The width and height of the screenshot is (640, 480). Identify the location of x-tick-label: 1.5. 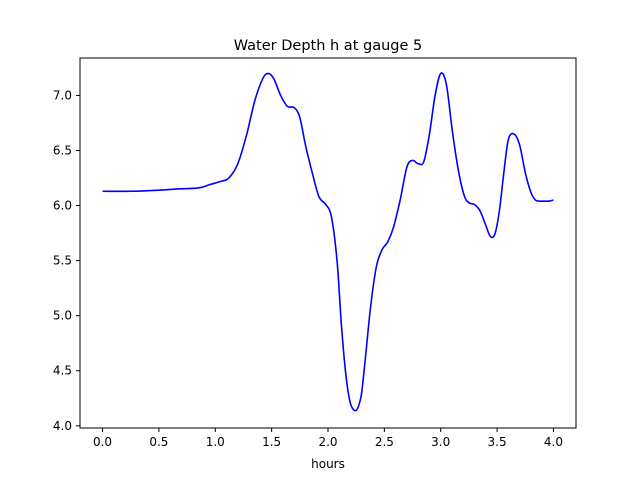
(271, 442).